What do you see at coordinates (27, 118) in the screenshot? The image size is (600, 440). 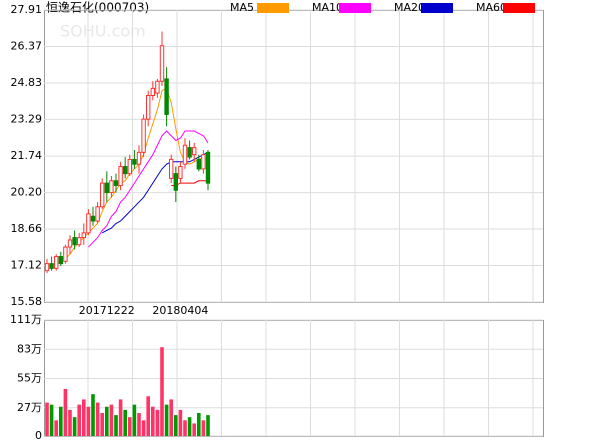 I see `y-tick-label: 23.29` at bounding box center [27, 118].